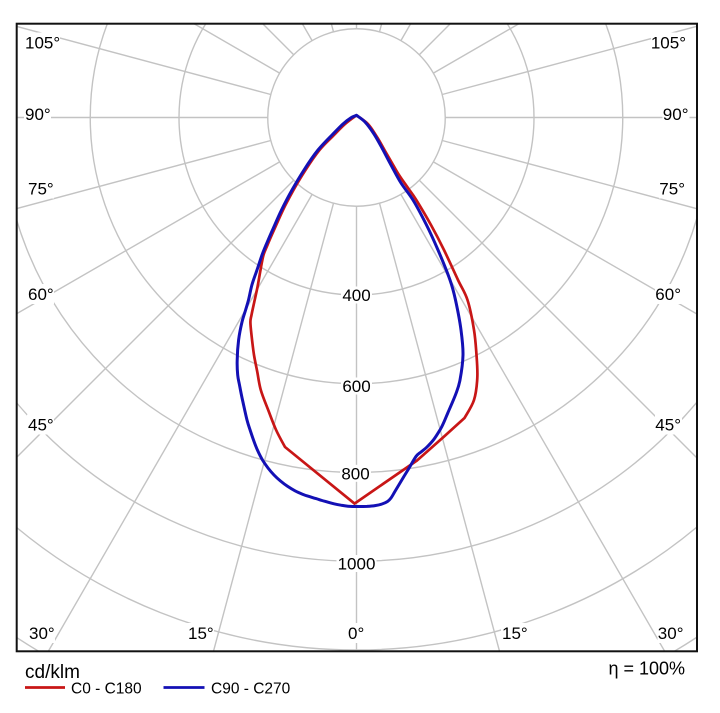 The height and width of the screenshot is (713, 720). Describe the element at coordinates (52, 672) in the screenshot. I see `svg-text: cd/klm` at that location.